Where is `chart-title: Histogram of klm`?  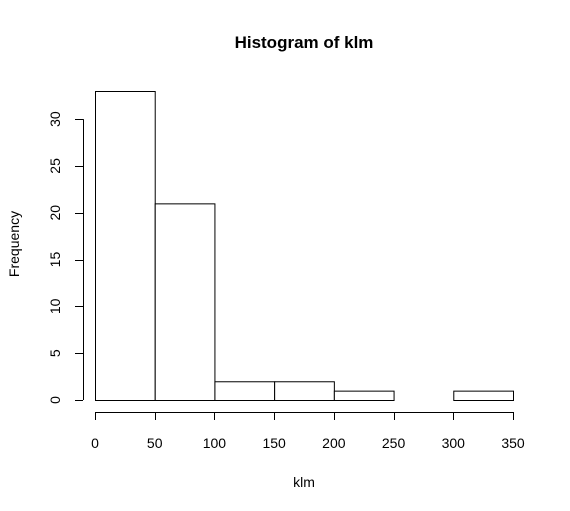 chart-title: Histogram of klm is located at coordinates (304, 42).